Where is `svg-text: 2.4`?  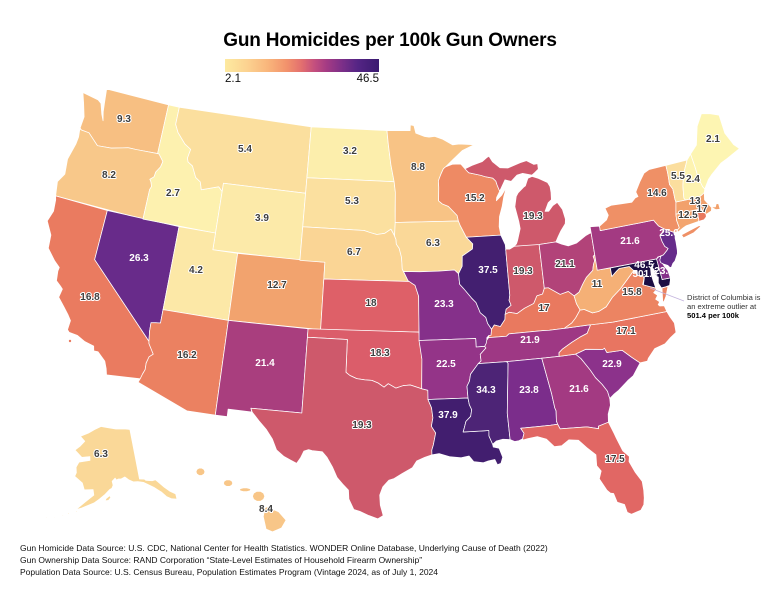
svg-text: 2.4 is located at coordinates (693, 179).